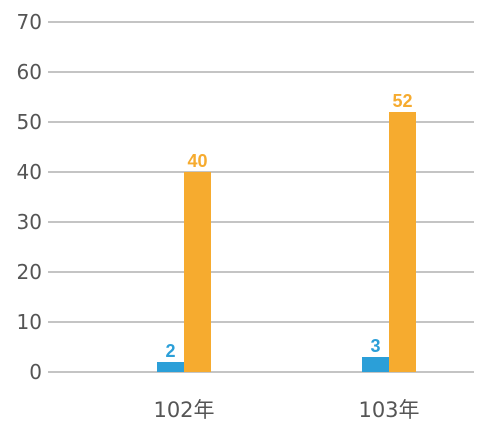 The width and height of the screenshot is (478, 423). I want to click on data-label: 3, so click(375, 346).